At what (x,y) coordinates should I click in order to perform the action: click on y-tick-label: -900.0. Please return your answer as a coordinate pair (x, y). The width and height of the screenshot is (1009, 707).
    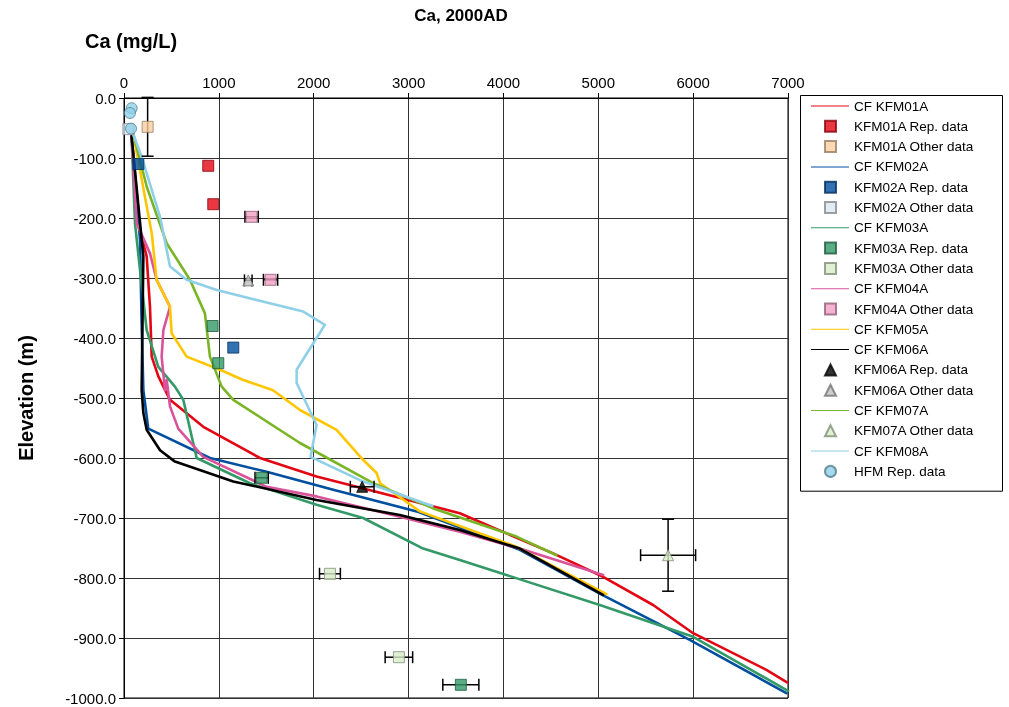
    Looking at the image, I should click on (94, 638).